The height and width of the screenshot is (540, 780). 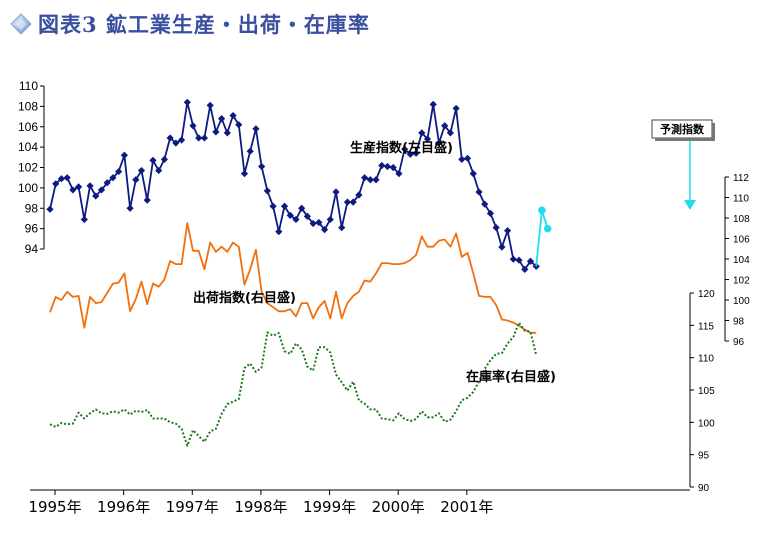 I want to click on y-tick-label: 120, so click(x=706, y=294).